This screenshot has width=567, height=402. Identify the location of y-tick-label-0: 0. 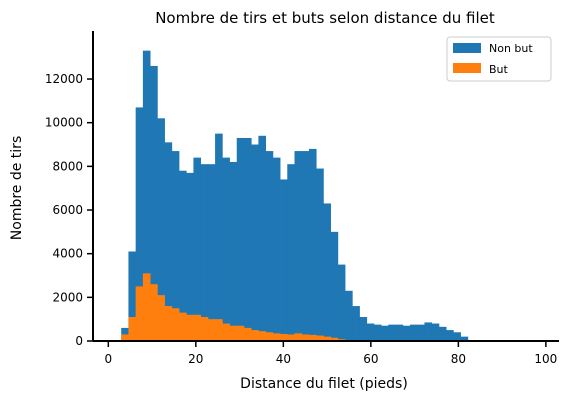
(79, 341).